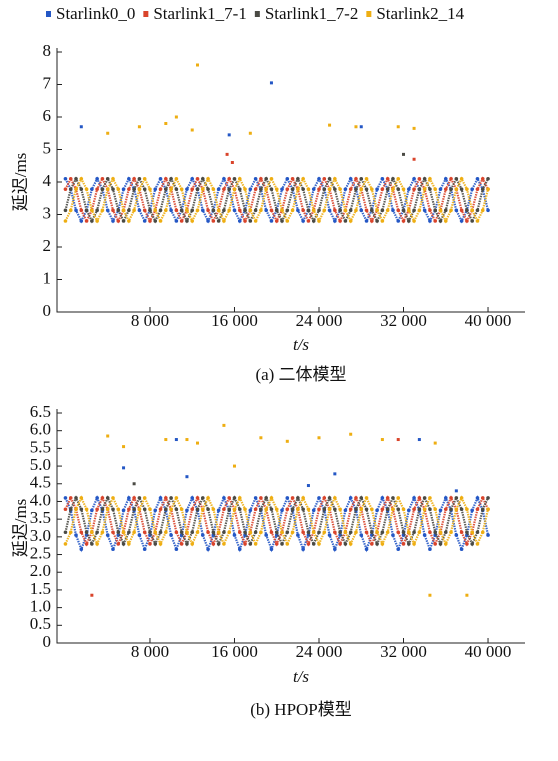 This screenshot has width=558, height=761. Describe the element at coordinates (234, 651) in the screenshot. I see `x-tick-label: 16 000` at that location.